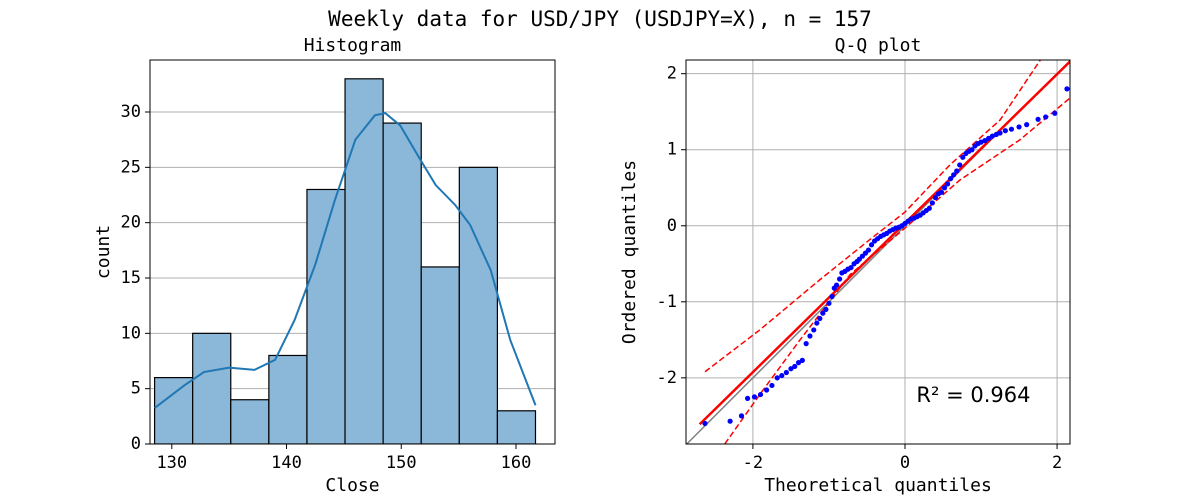 Image resolution: width=1200 pixels, height=500 pixels. What do you see at coordinates (1057, 463) in the screenshot?
I see `x-tick-label: 2` at bounding box center [1057, 463].